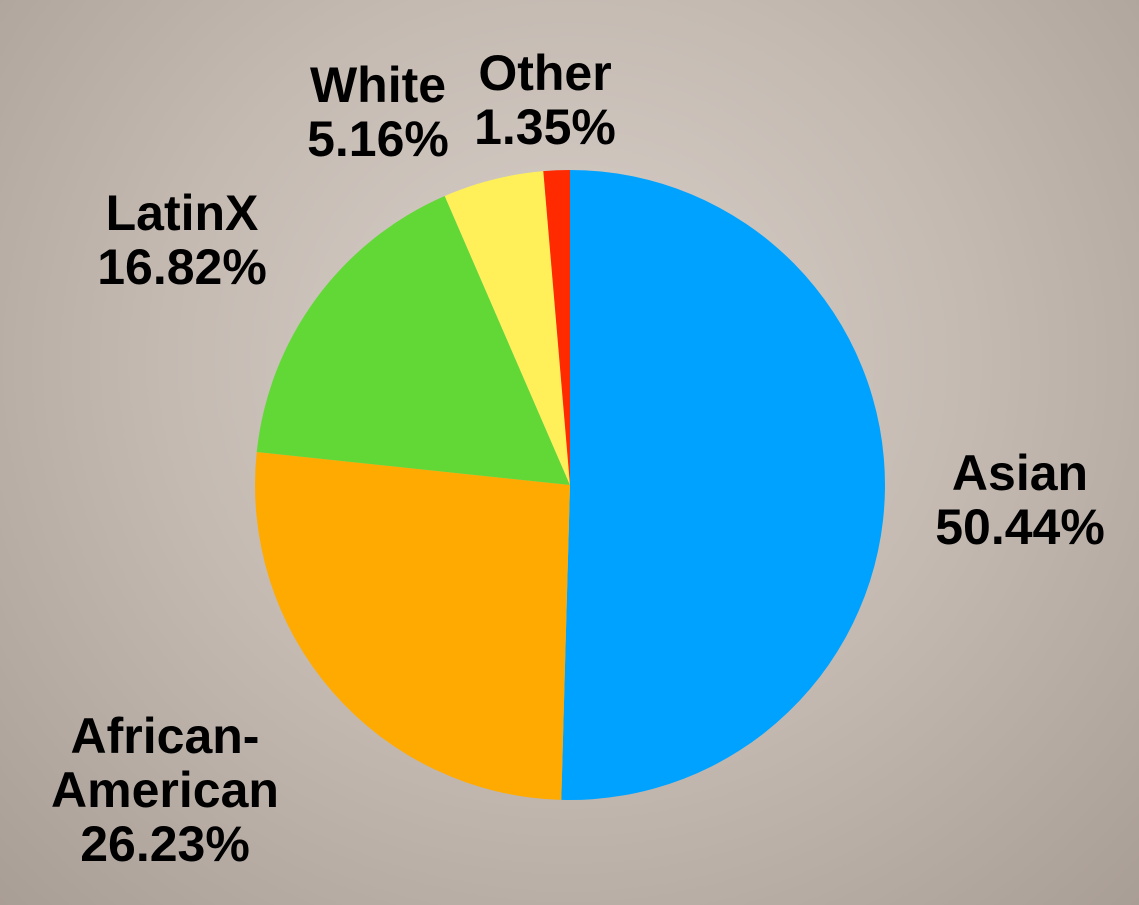  I want to click on slice-label: Other 1.35%, so click(545, 100).